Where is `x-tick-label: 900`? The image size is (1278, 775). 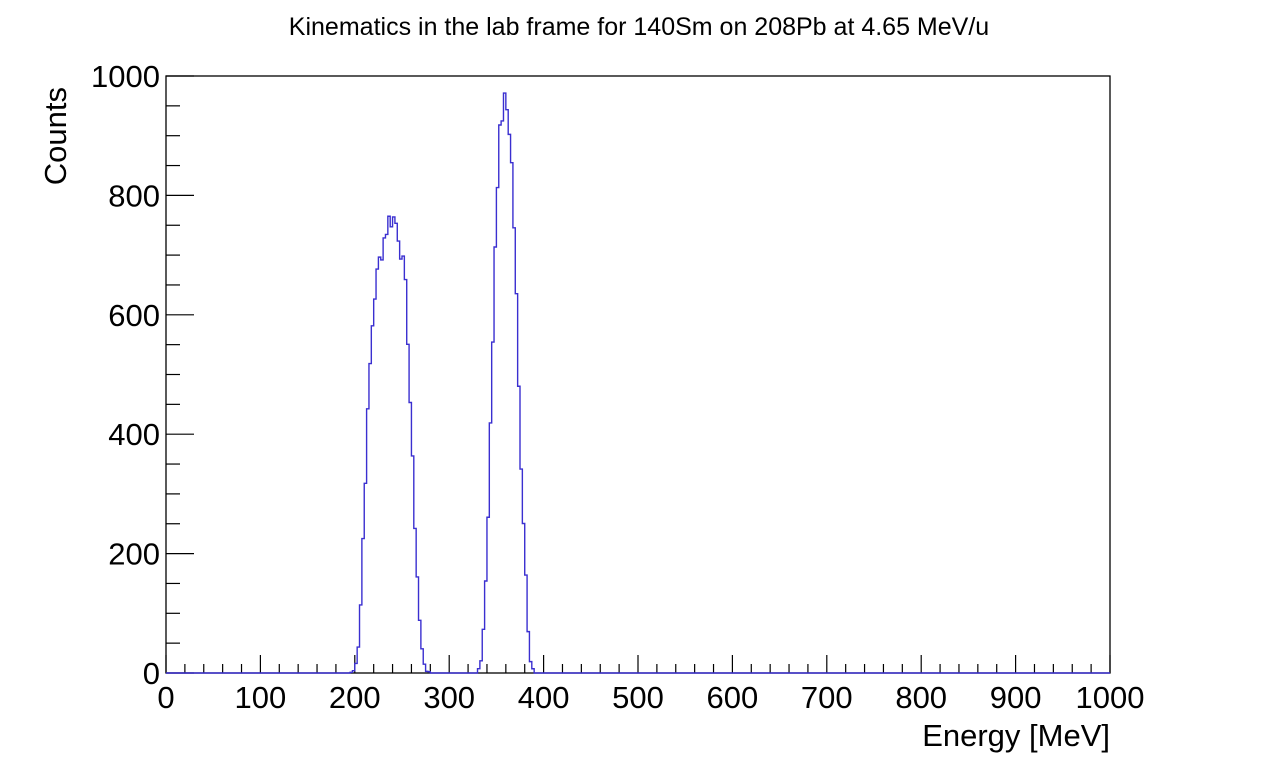
x-tick-label: 900 is located at coordinates (1016, 697).